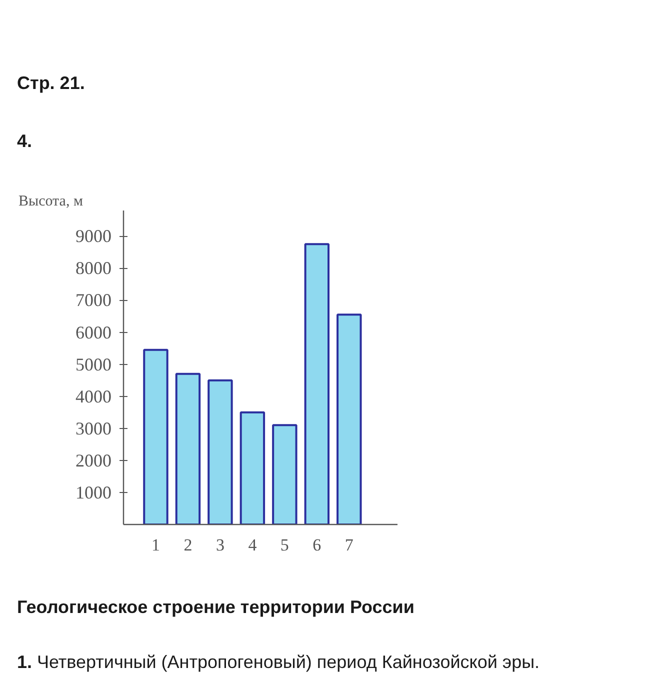  Describe the element at coordinates (349, 545) in the screenshot. I see `x-tick-label: 7` at that location.